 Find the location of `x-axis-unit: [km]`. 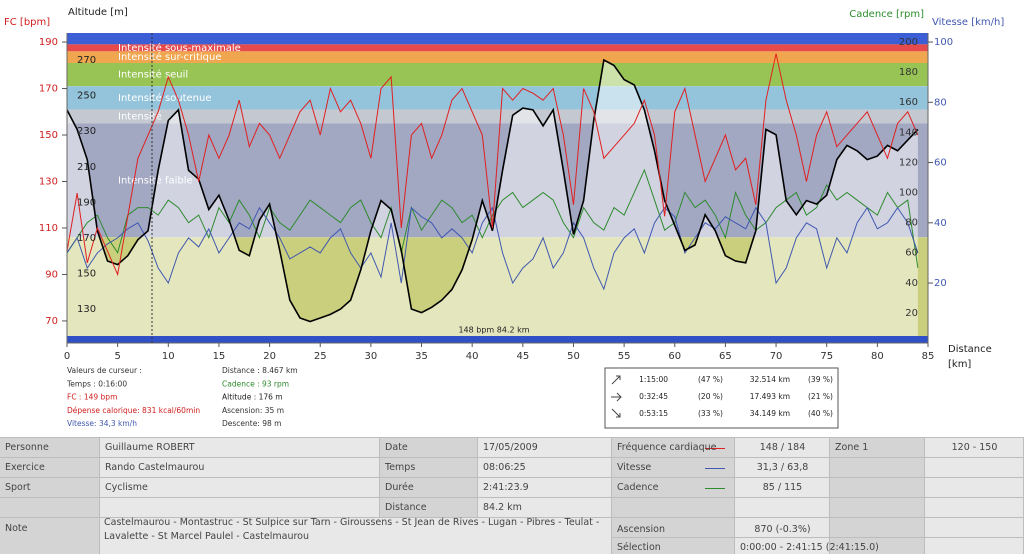

x-axis-unit: [km] is located at coordinates (959, 364).